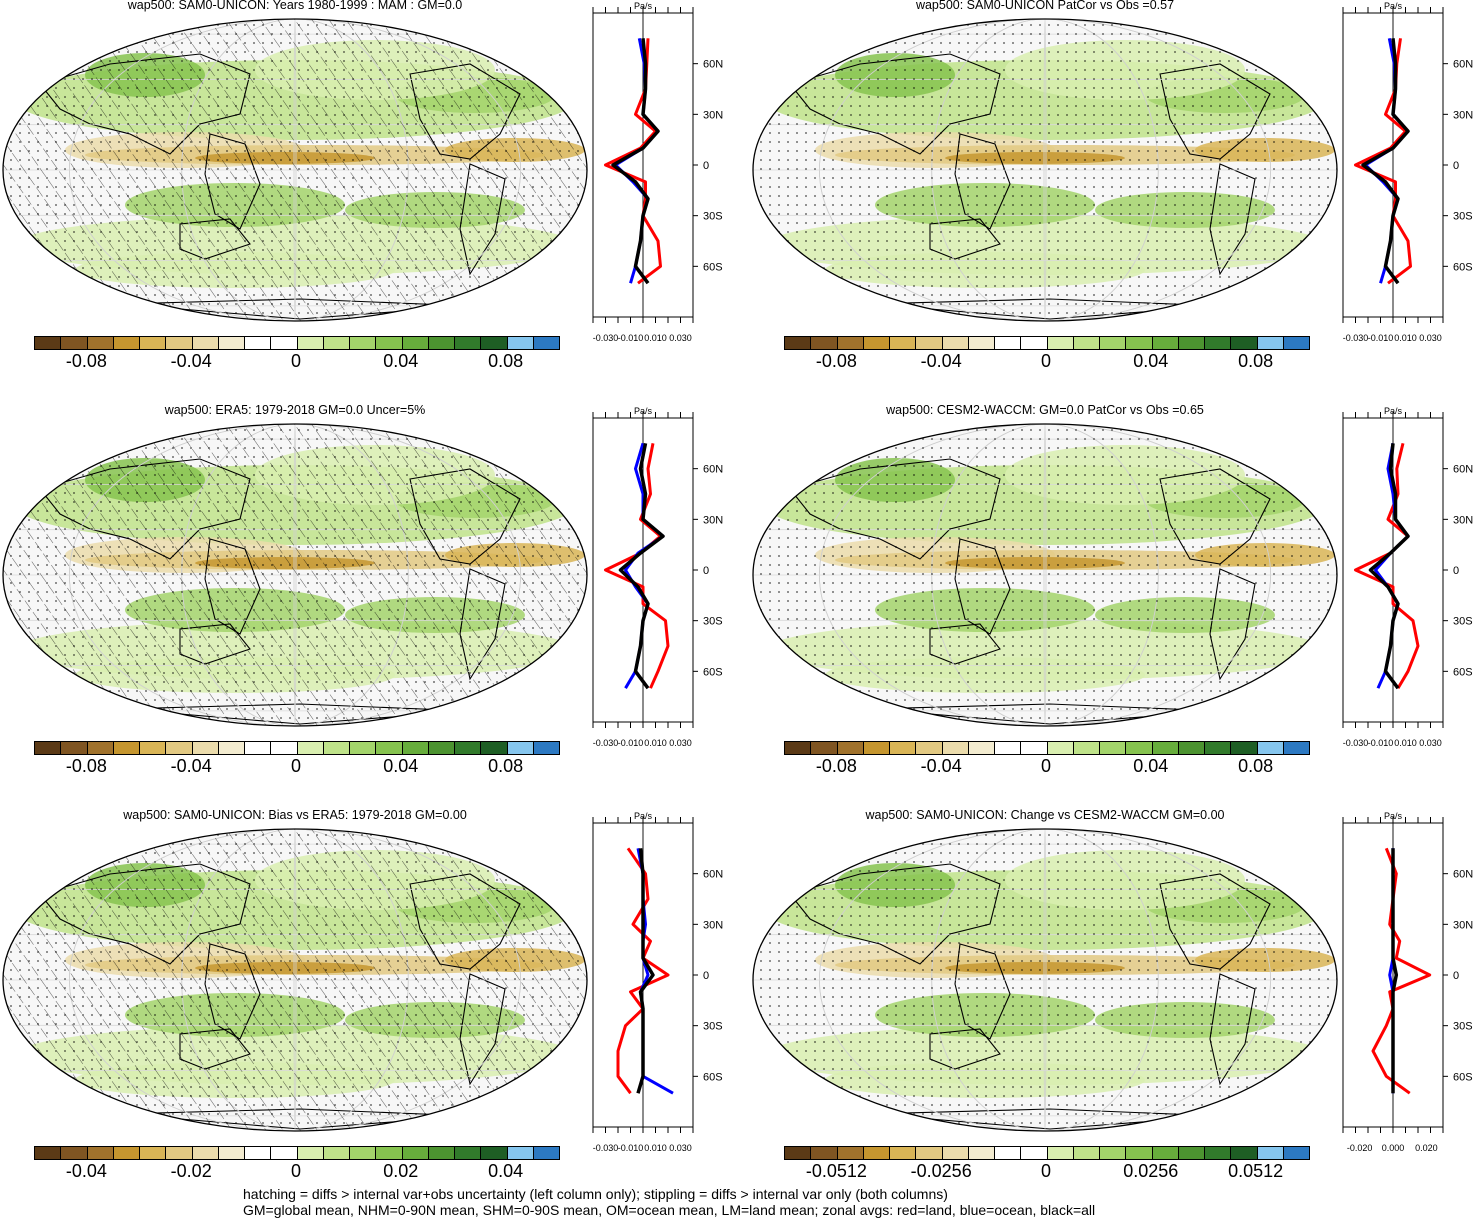 The image size is (1483, 1218). I want to click on lat-tick-label: 30S, so click(713, 1027).